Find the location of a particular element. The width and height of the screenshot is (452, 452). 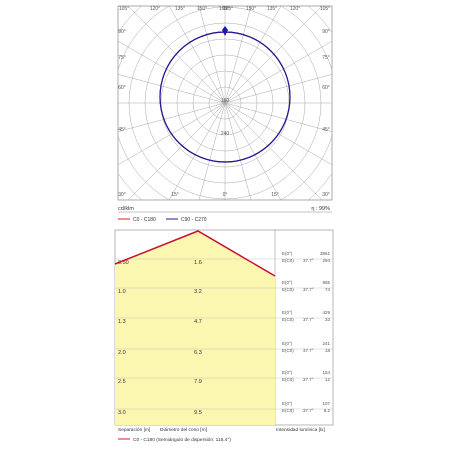

diameter-value: 1.6 is located at coordinates (198, 263).